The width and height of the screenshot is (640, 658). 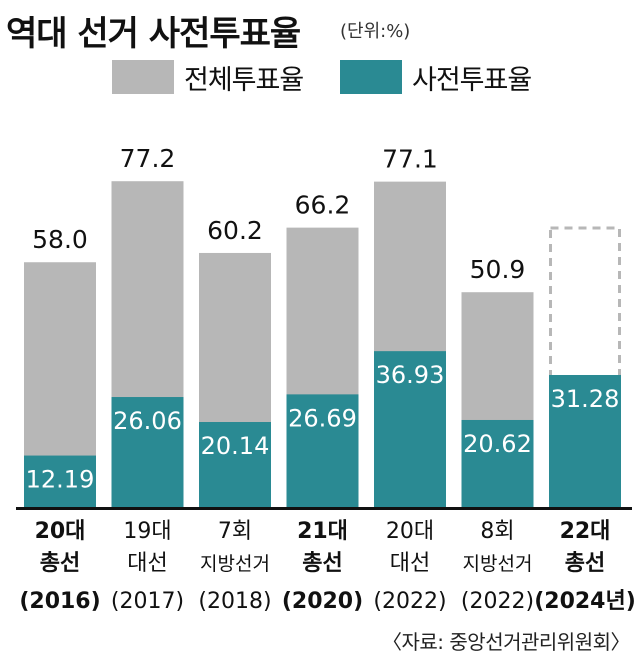 What do you see at coordinates (585, 531) in the screenshot?
I see `category-label: 22대` at bounding box center [585, 531].